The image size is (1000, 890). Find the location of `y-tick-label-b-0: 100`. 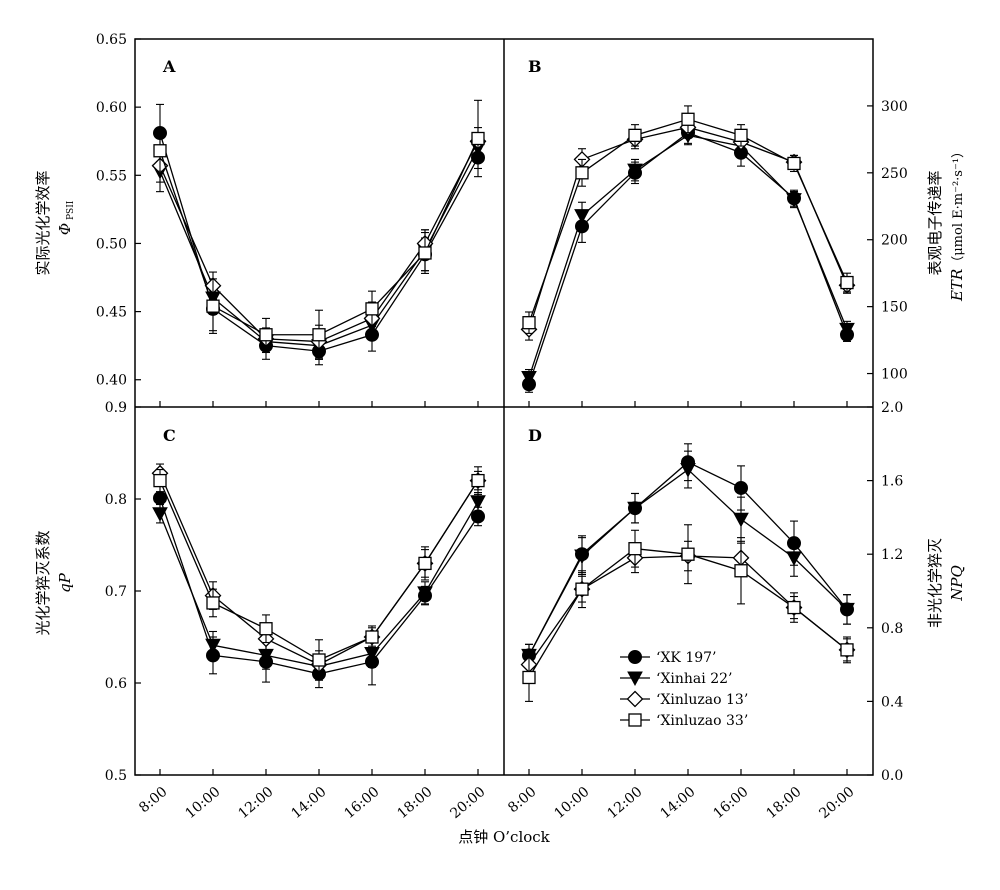

y-tick-label-b-0: 100 is located at coordinates (894, 375).